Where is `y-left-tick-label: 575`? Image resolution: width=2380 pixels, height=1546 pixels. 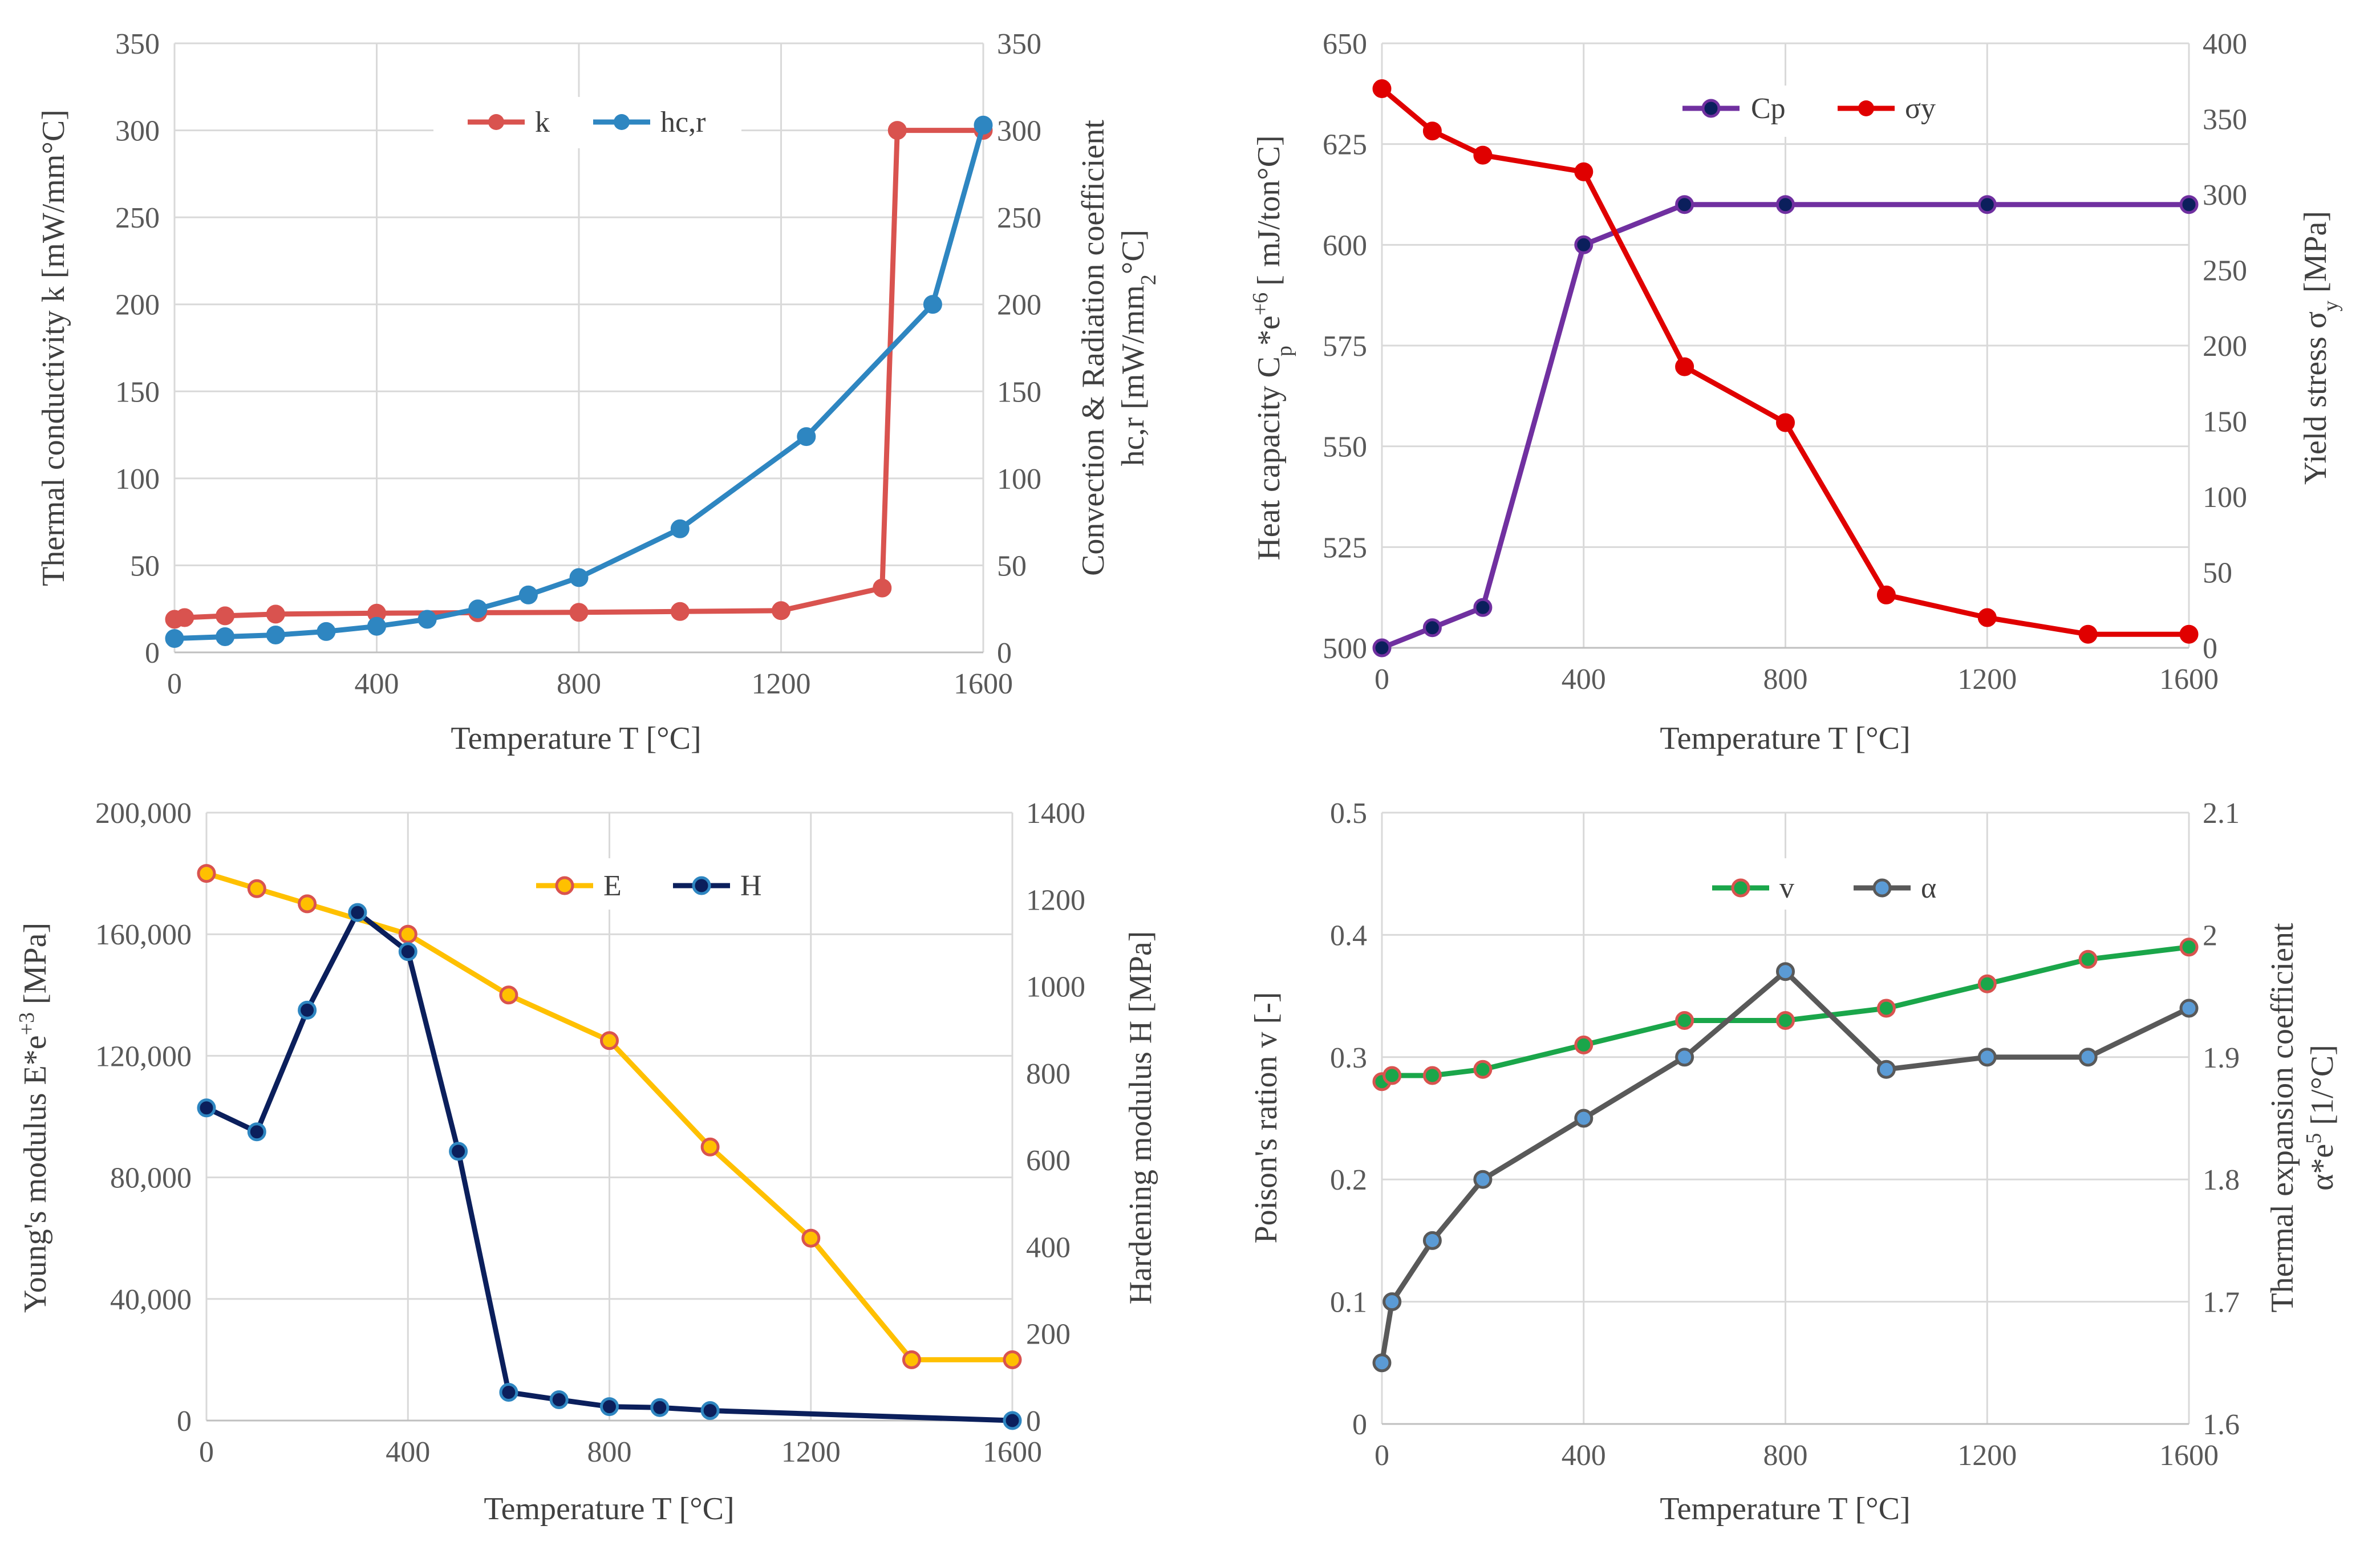
y-left-tick-label: 575 is located at coordinates (1345, 346).